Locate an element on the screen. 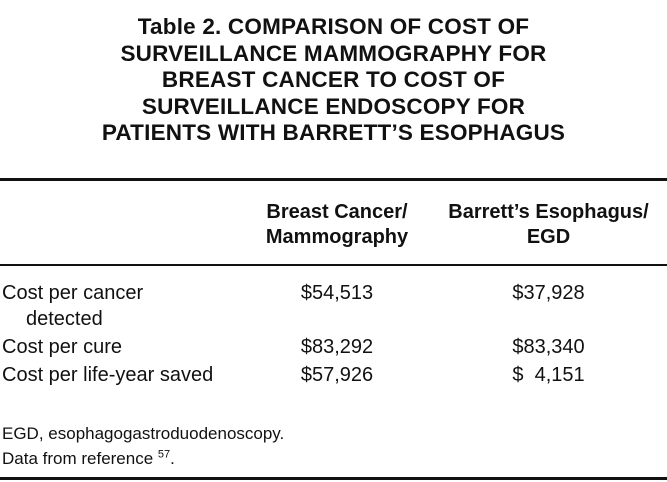 The height and width of the screenshot is (482, 667). row-label-line: Cost per cancer is located at coordinates (73, 293).